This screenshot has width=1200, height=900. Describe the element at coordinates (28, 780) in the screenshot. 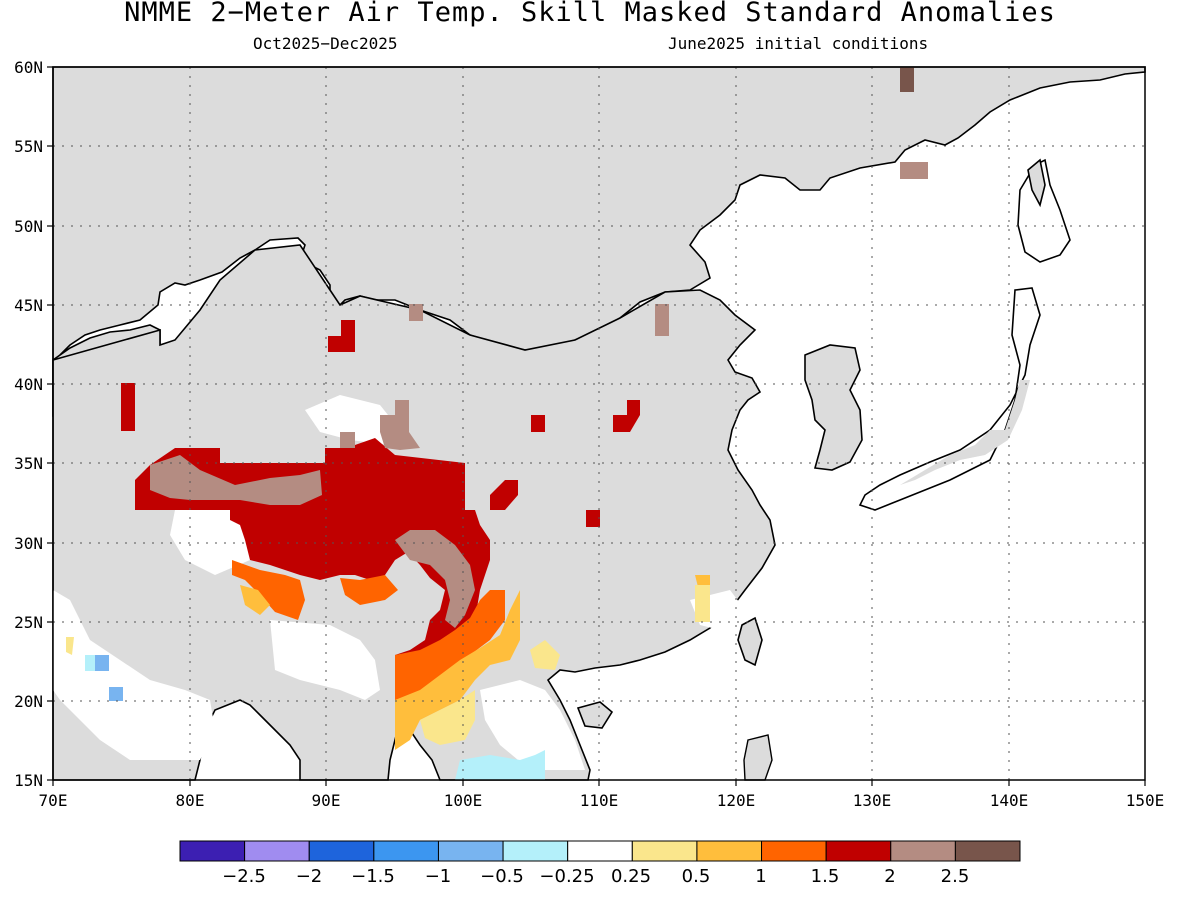

I see `lat-label: 15N` at that location.